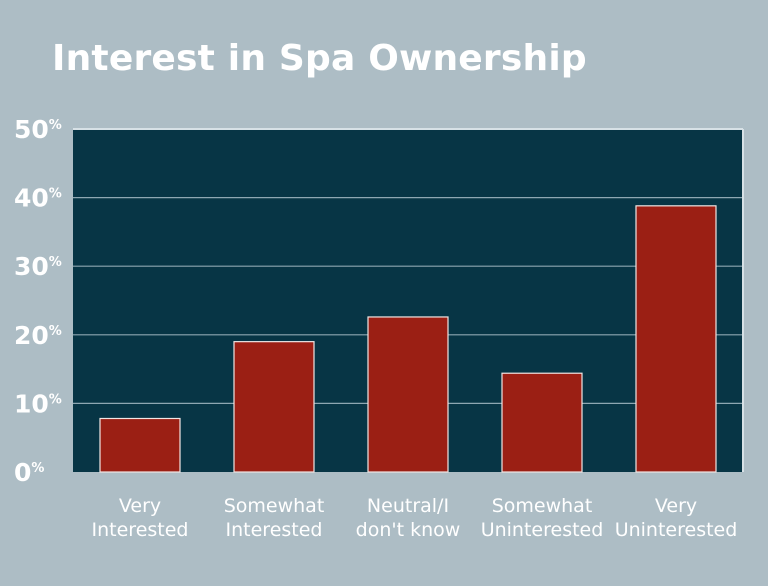 The width and height of the screenshot is (768, 586). I want to click on y-tick-label-10: 10%, so click(38, 403).